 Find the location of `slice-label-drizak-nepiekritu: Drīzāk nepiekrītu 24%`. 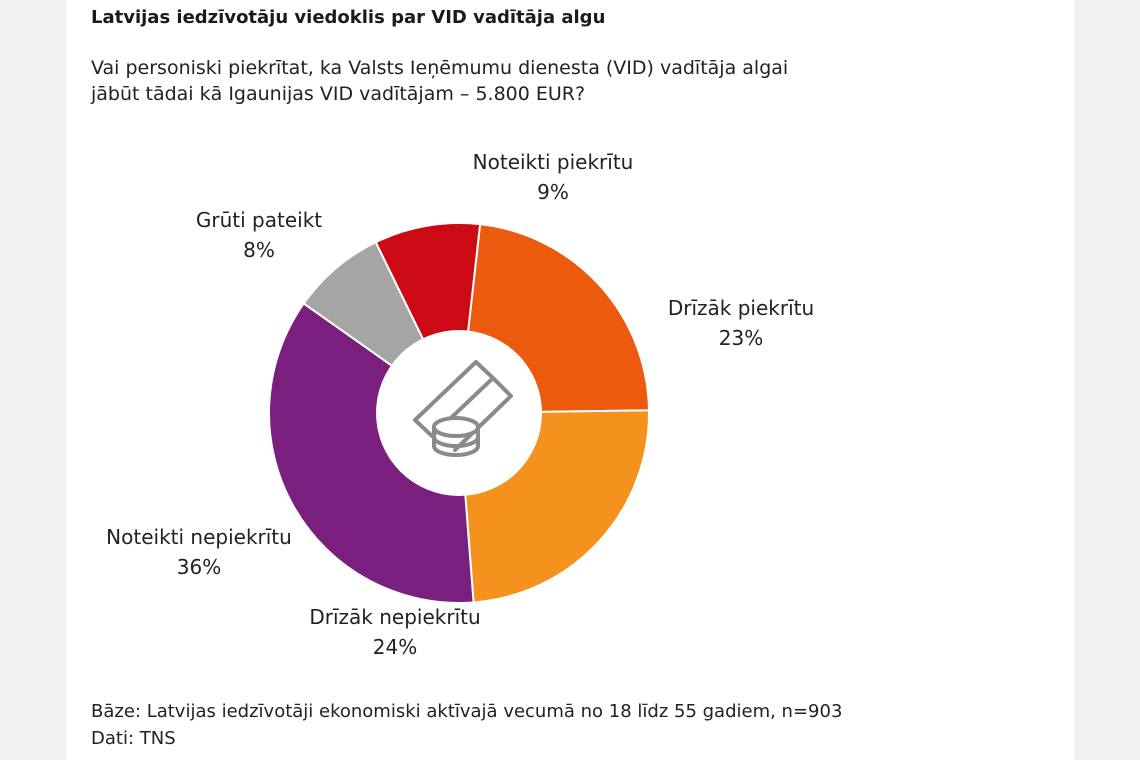

slice-label-drizak-nepiekritu: Drīzāk nepiekrītu 24% is located at coordinates (394, 632).